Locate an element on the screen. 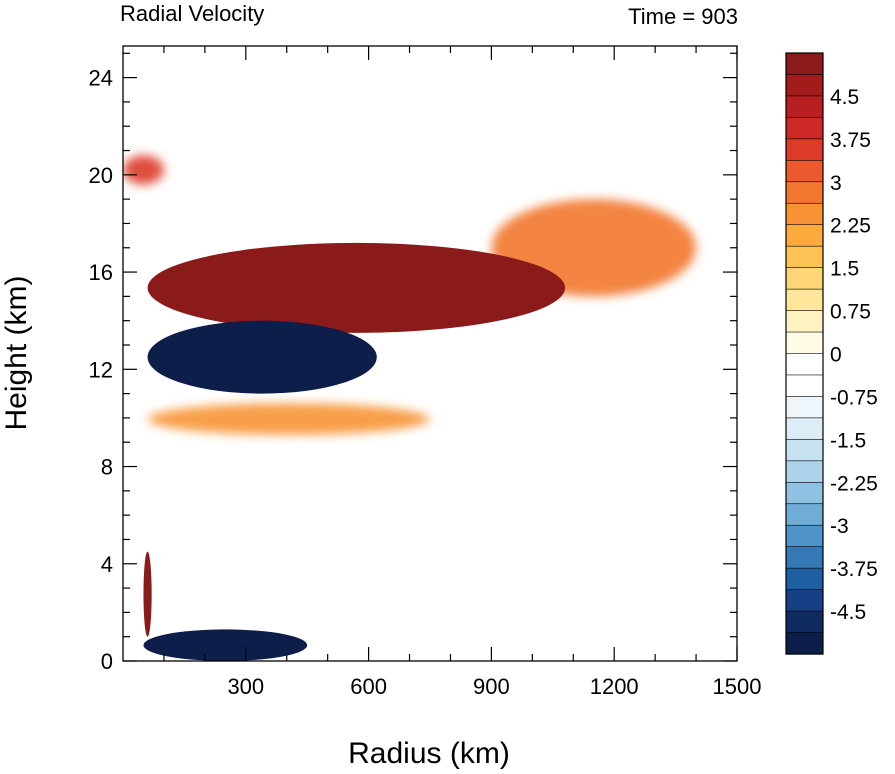  y-tick-label: 20 is located at coordinates (101, 175).